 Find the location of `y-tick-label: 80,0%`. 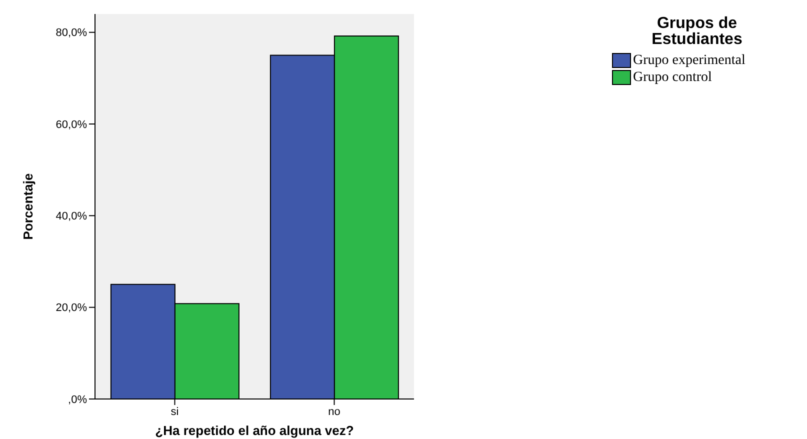

y-tick-label: 80,0% is located at coordinates (72, 33).